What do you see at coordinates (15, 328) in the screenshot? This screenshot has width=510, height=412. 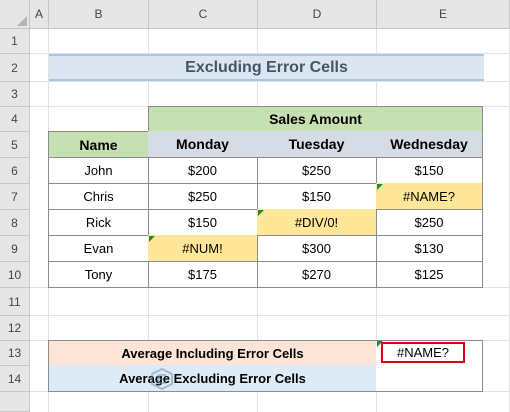 I see `row-header-12: 12` at bounding box center [15, 328].